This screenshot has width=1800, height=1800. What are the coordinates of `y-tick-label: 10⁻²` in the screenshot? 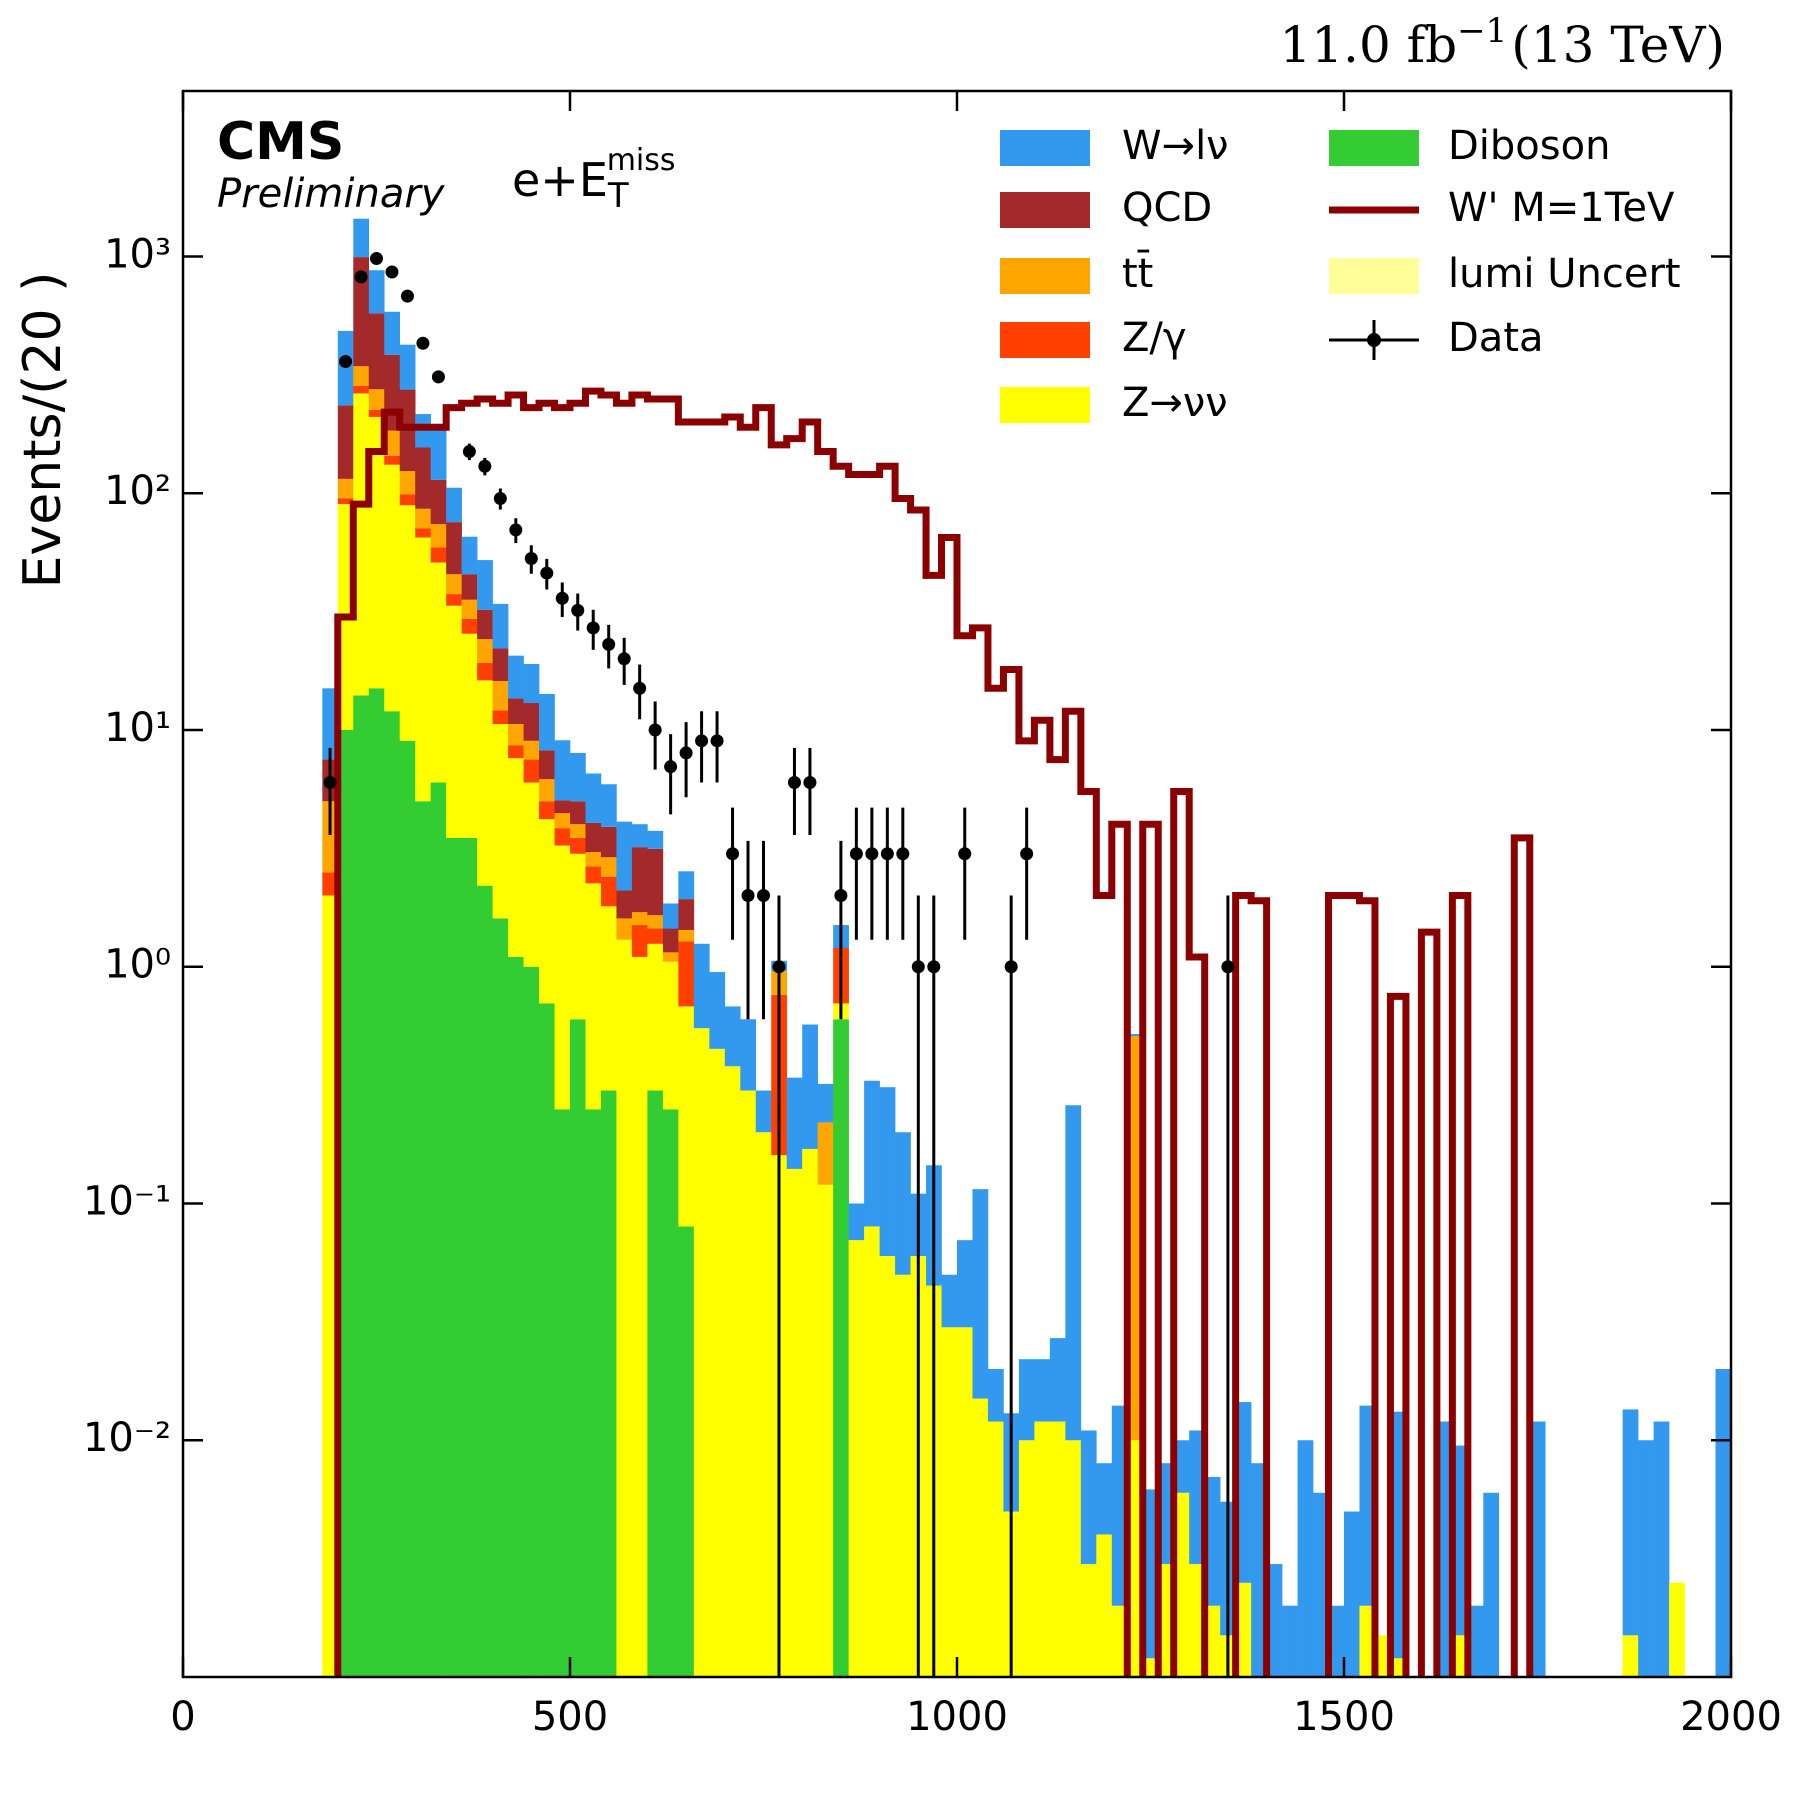 It's located at (127, 1438).